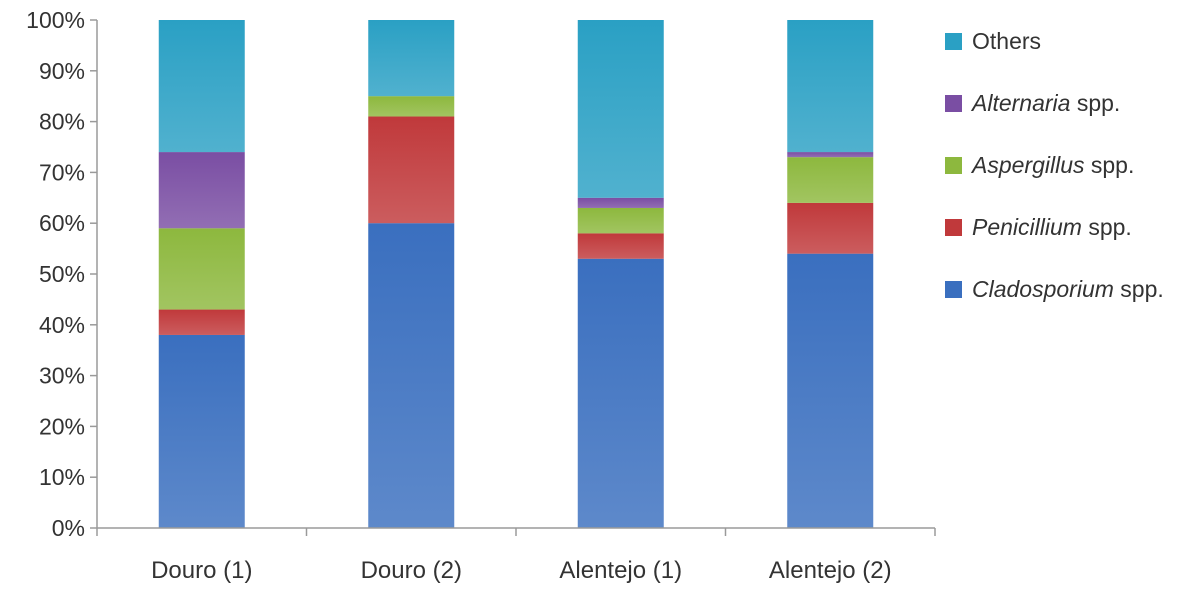 The height and width of the screenshot is (604, 1200). Describe the element at coordinates (830, 155) in the screenshot. I see `bar-segment-alentejo-2-alternaria` at that location.